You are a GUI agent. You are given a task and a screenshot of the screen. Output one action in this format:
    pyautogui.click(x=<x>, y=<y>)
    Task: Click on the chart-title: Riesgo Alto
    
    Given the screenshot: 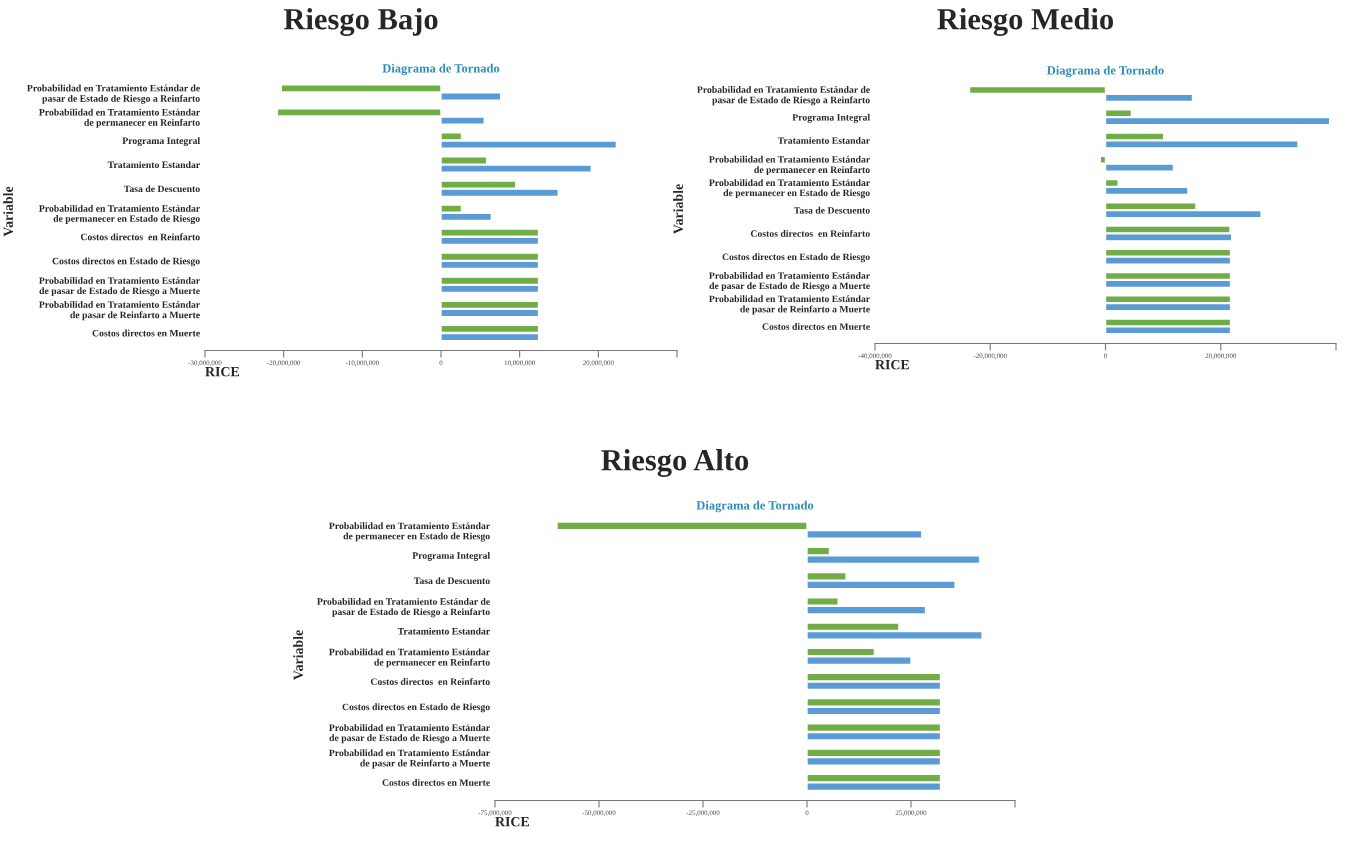 What is the action you would take?
    pyautogui.click(x=675, y=463)
    